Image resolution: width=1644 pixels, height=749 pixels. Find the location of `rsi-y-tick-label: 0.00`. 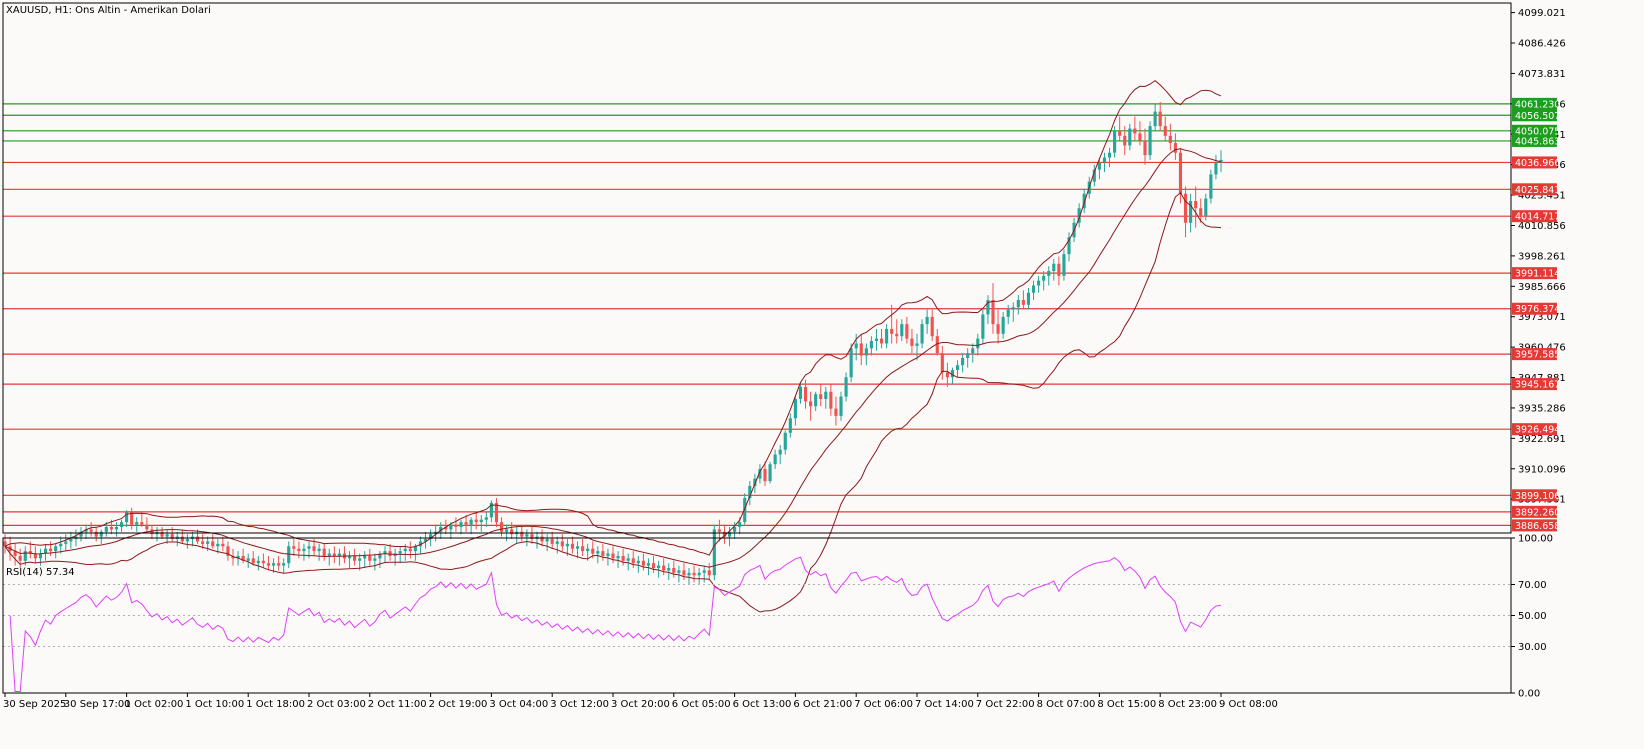

rsi-y-tick-label: 0.00 is located at coordinates (1529, 694).